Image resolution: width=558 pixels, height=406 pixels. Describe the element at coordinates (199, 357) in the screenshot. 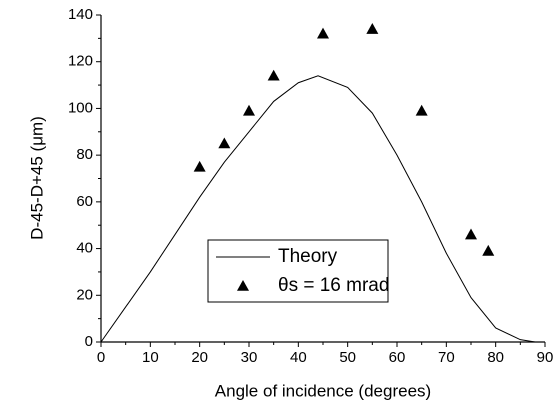

I see `x-tick-label: 20` at that location.